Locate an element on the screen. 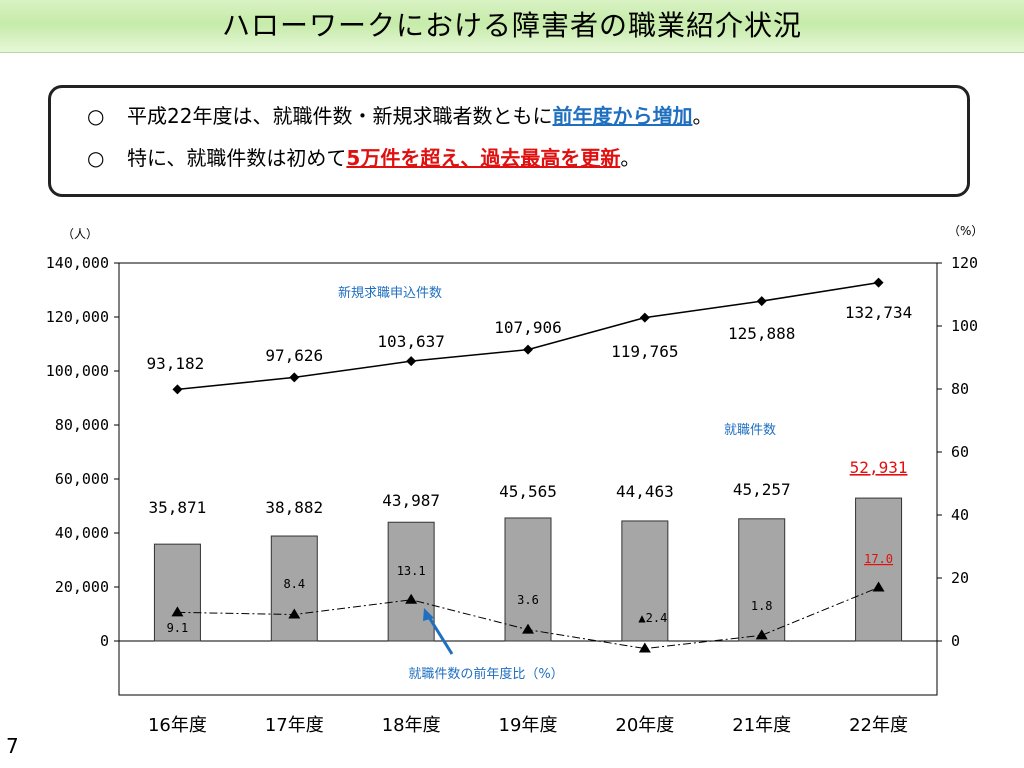 The height and width of the screenshot is (768, 1024). line-series-name: 新規求職申込件数 is located at coordinates (390, 293).